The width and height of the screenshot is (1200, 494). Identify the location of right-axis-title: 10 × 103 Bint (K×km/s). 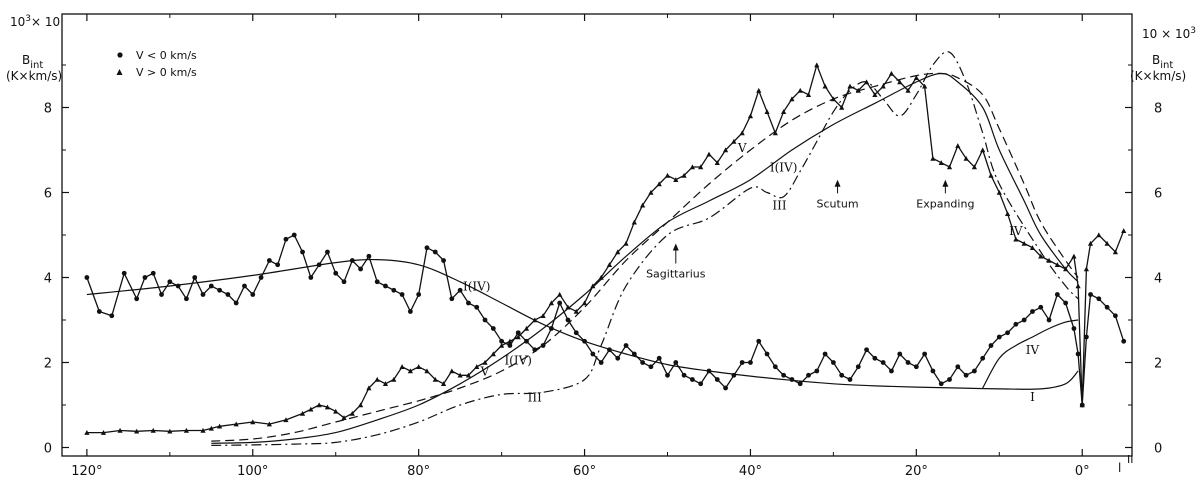
(1163, 54).